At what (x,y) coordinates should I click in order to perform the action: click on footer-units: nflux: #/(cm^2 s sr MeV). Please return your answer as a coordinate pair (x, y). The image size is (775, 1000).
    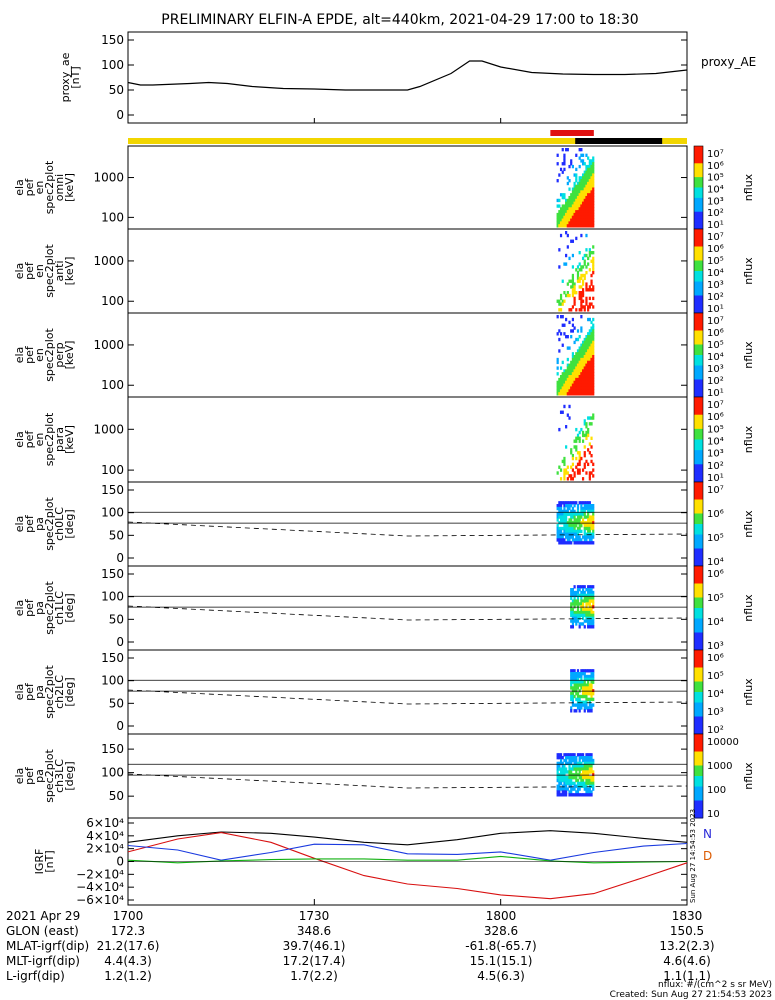
    Looking at the image, I should click on (715, 985).